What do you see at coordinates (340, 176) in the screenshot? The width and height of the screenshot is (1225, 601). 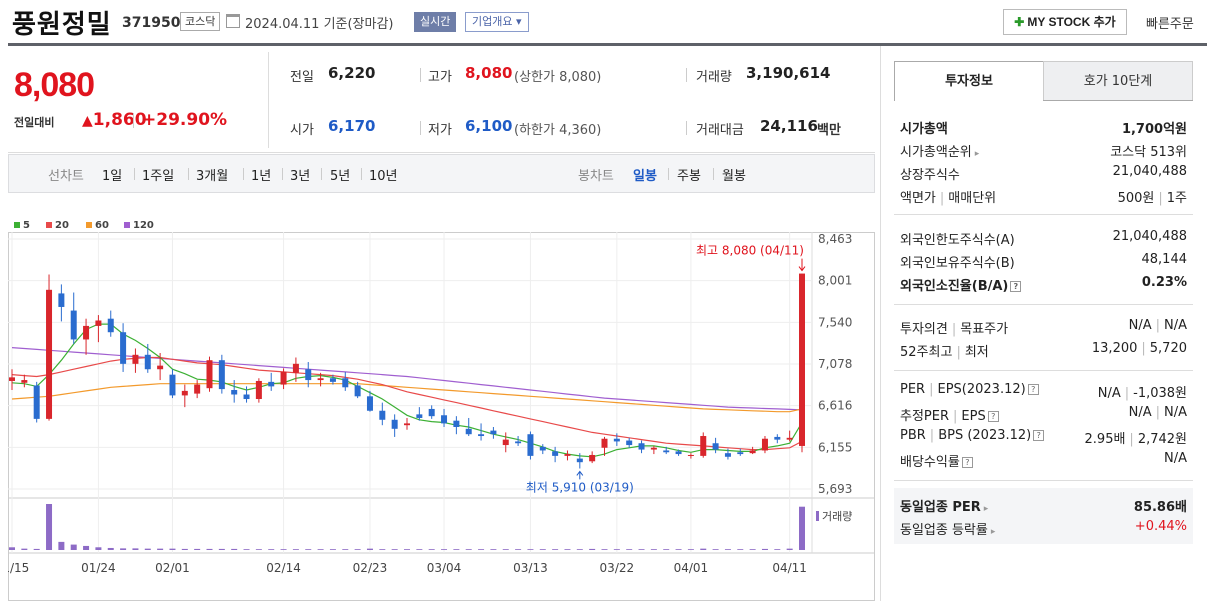 I see `period-5y: 5년` at bounding box center [340, 176].